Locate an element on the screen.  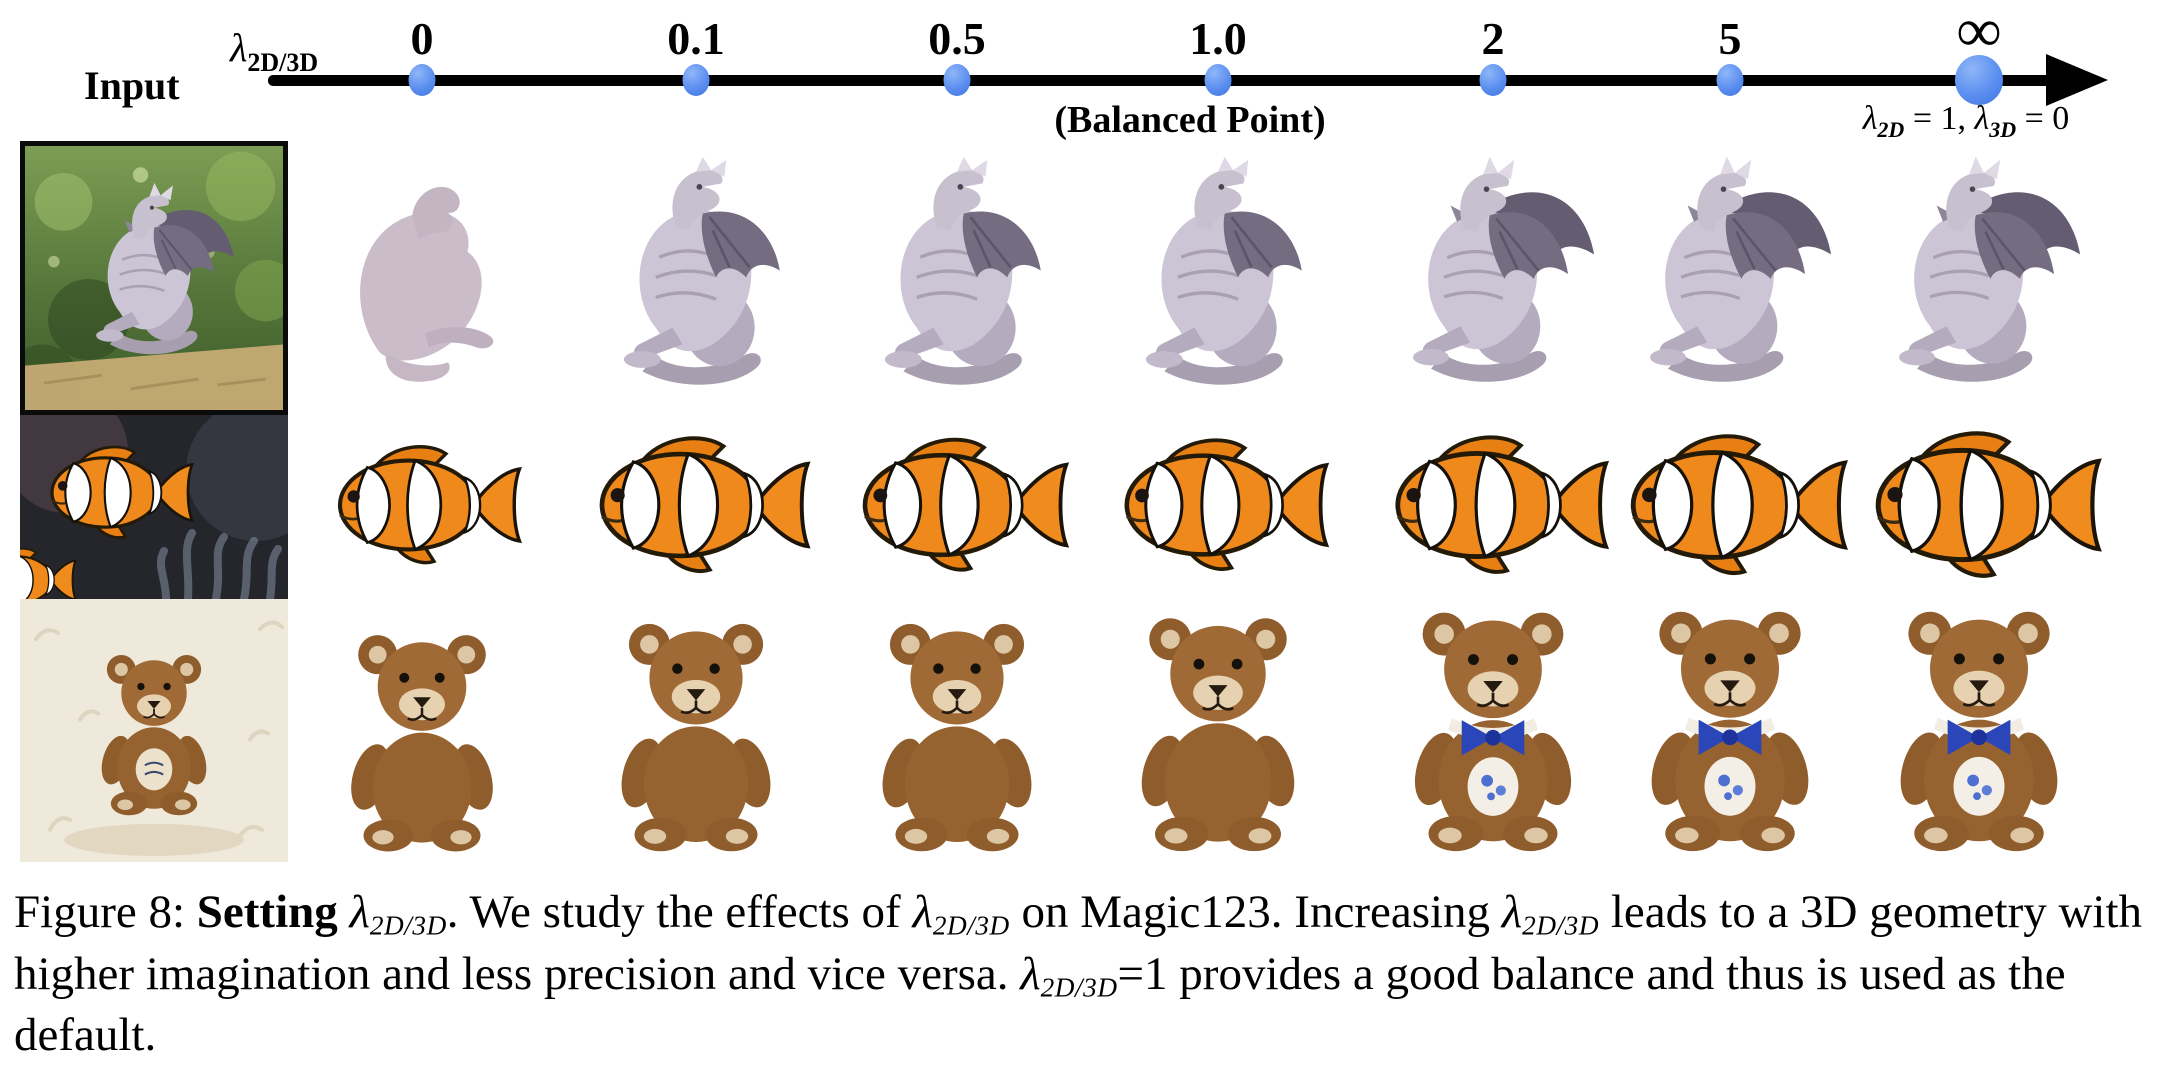
render-fish-lambda-inf is located at coordinates (1979, 505).